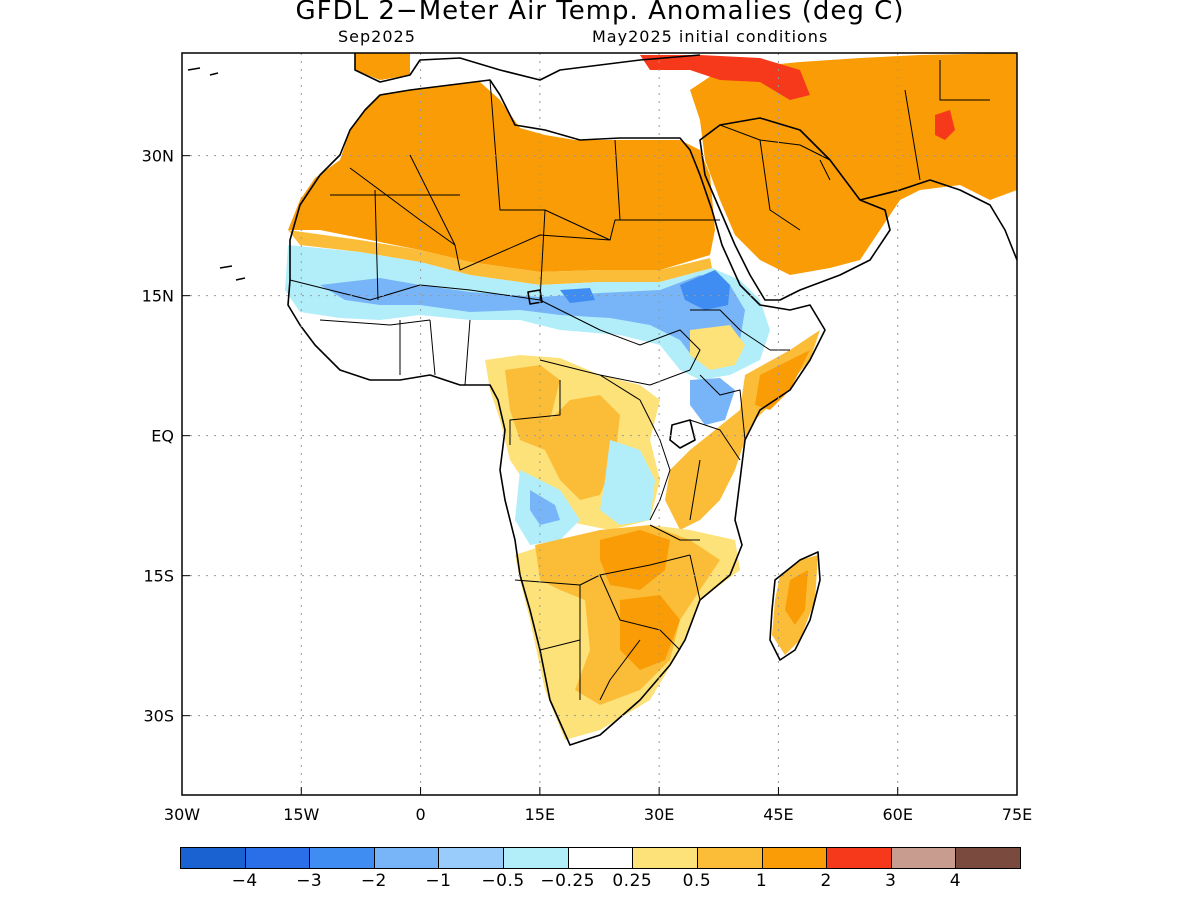  I want to click on anomaly-region-madagascar-warm-strong, so click(796, 597).